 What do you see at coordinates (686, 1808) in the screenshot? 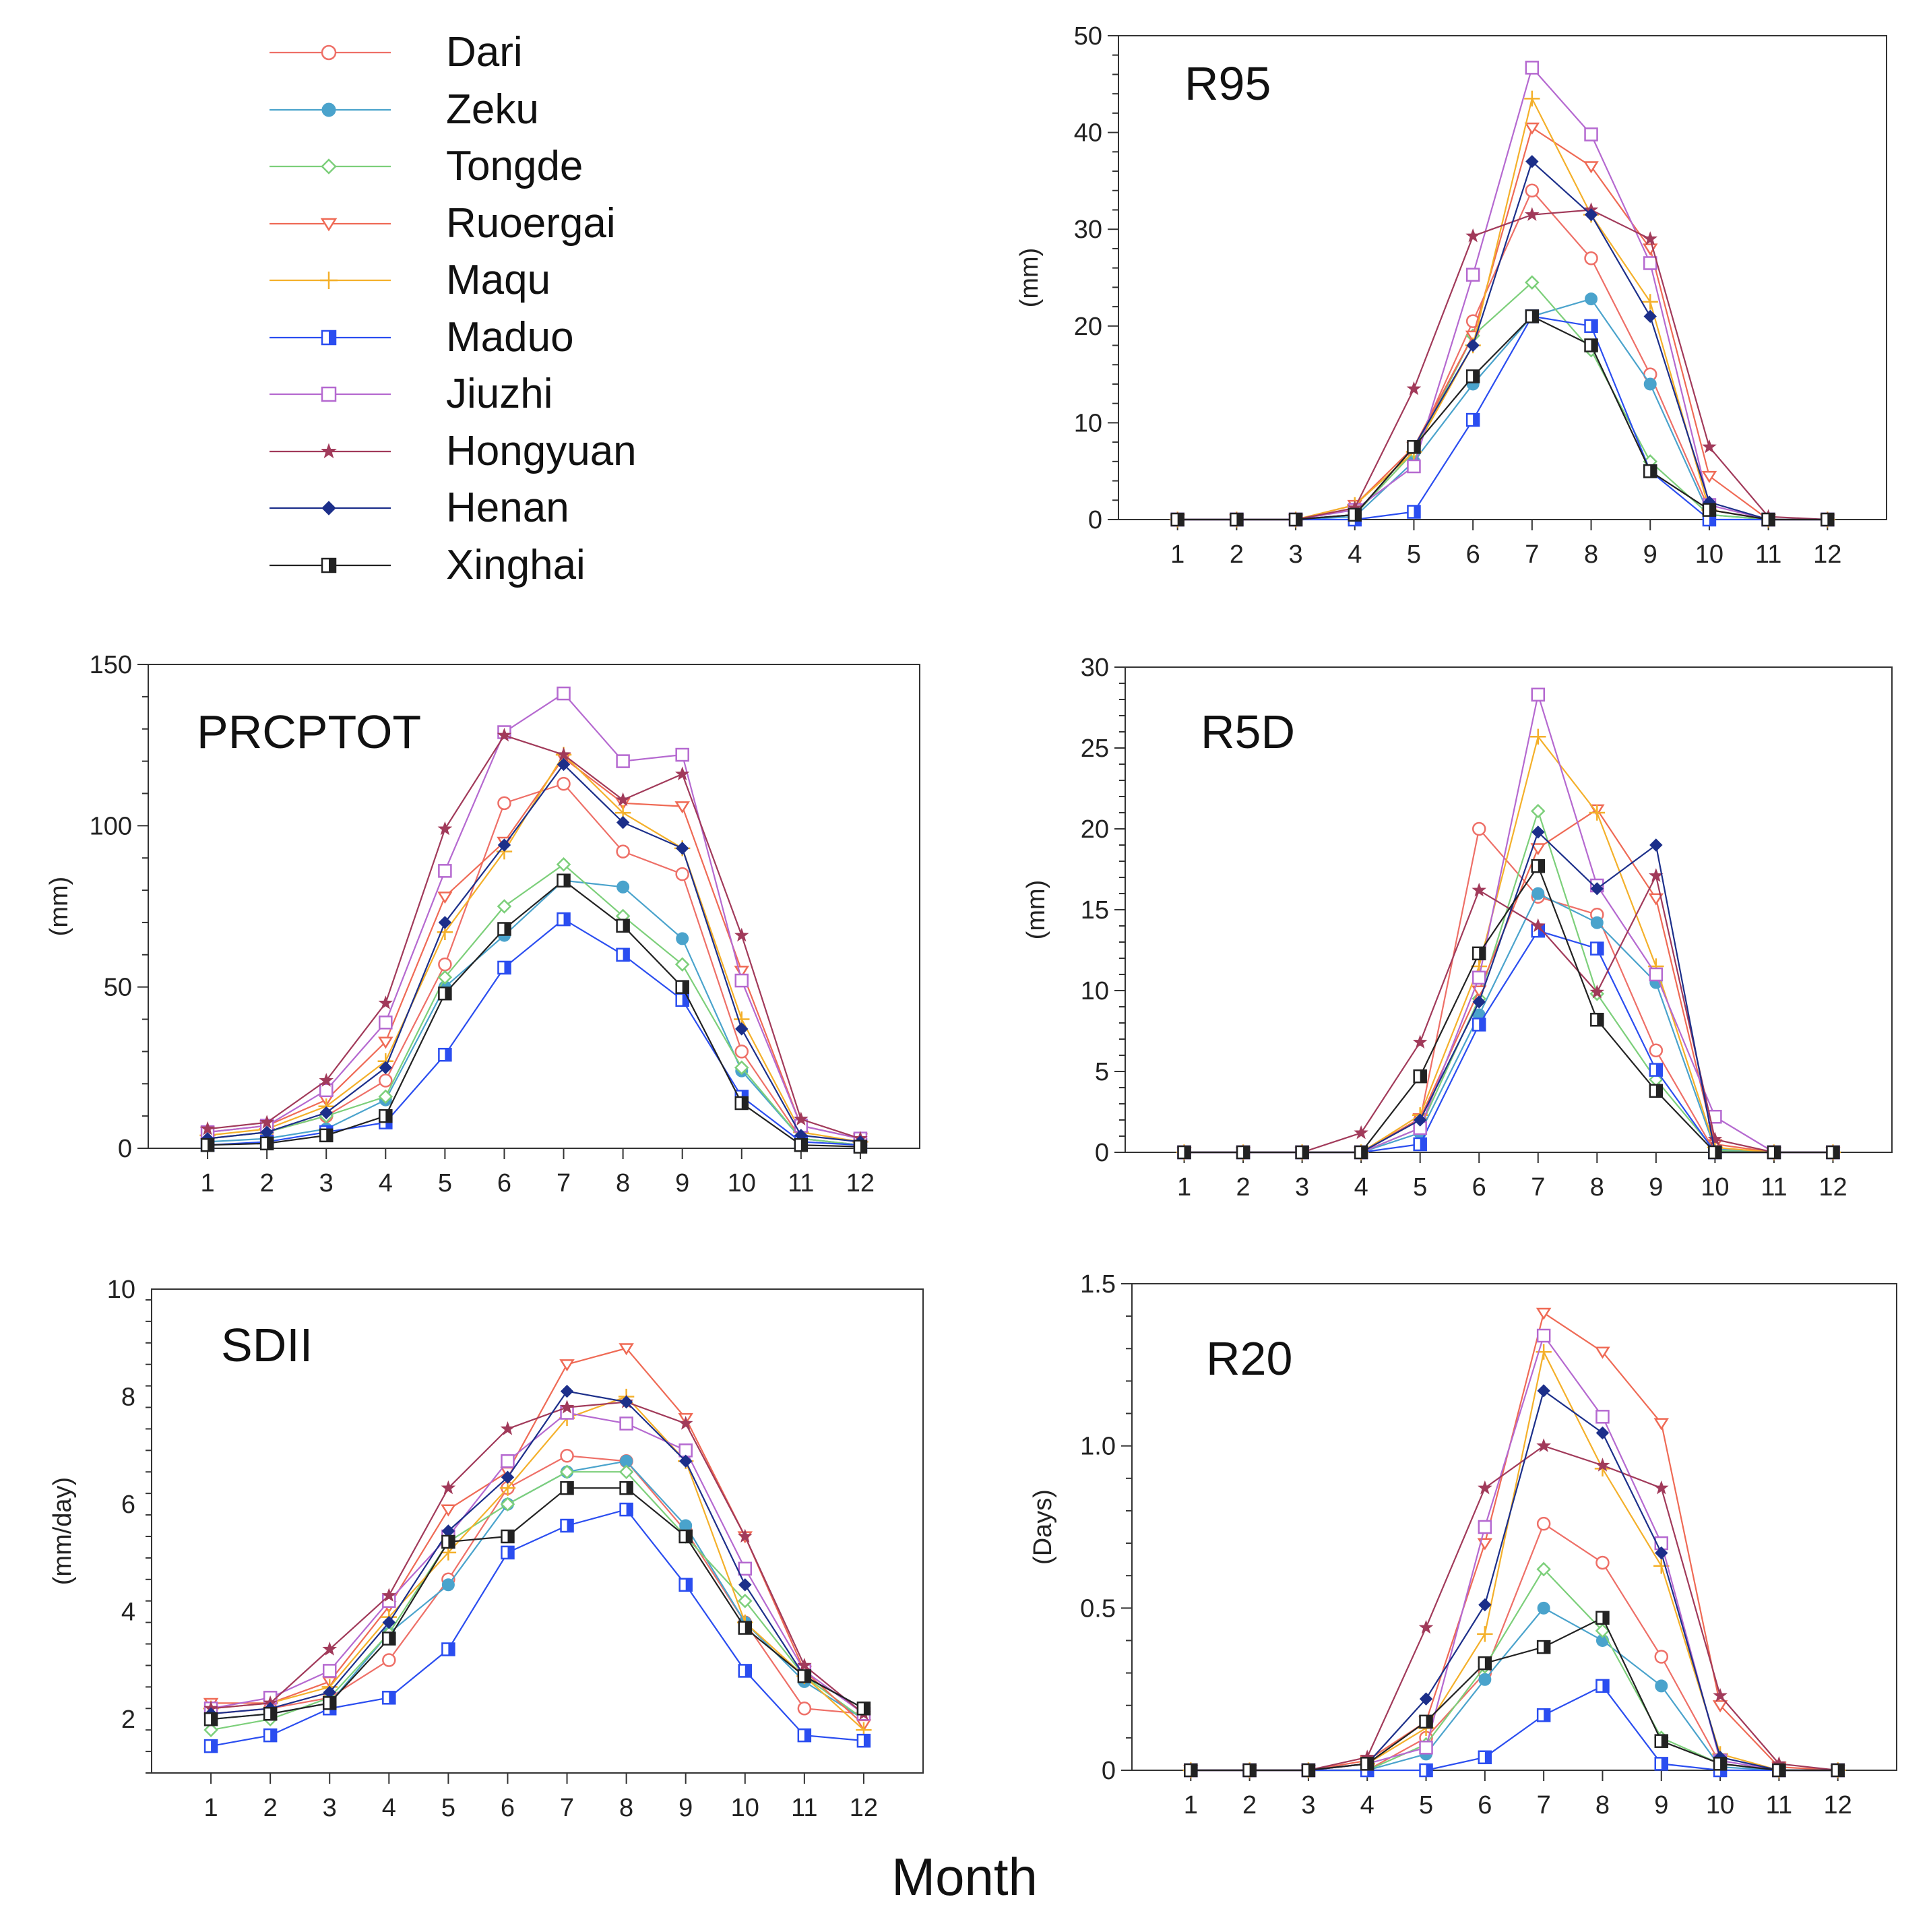
I see `x-tick-label: 9` at bounding box center [686, 1808].